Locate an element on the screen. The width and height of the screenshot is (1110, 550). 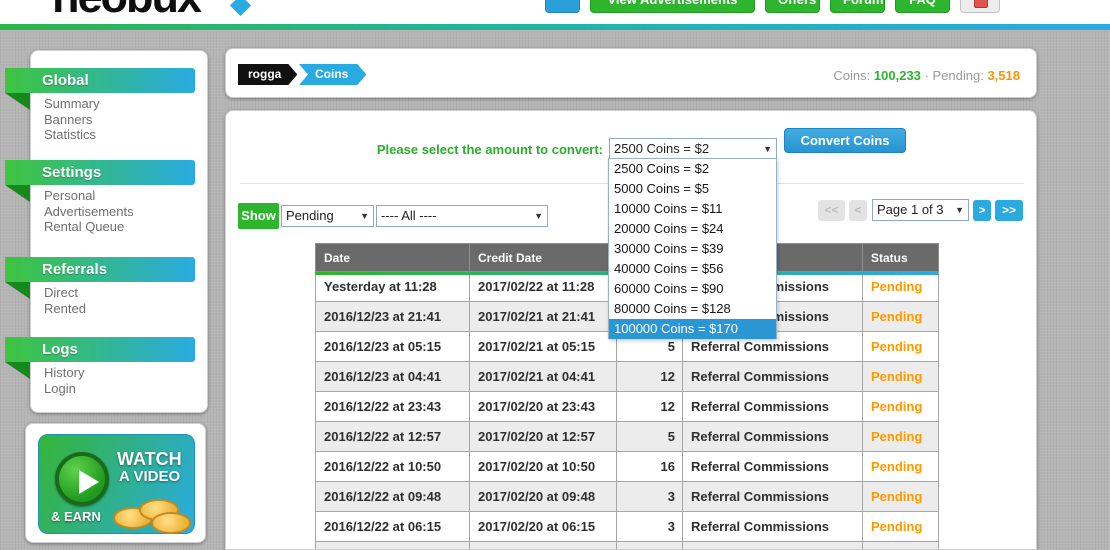
sidebar-section-logs: Logs is located at coordinates (100, 349).